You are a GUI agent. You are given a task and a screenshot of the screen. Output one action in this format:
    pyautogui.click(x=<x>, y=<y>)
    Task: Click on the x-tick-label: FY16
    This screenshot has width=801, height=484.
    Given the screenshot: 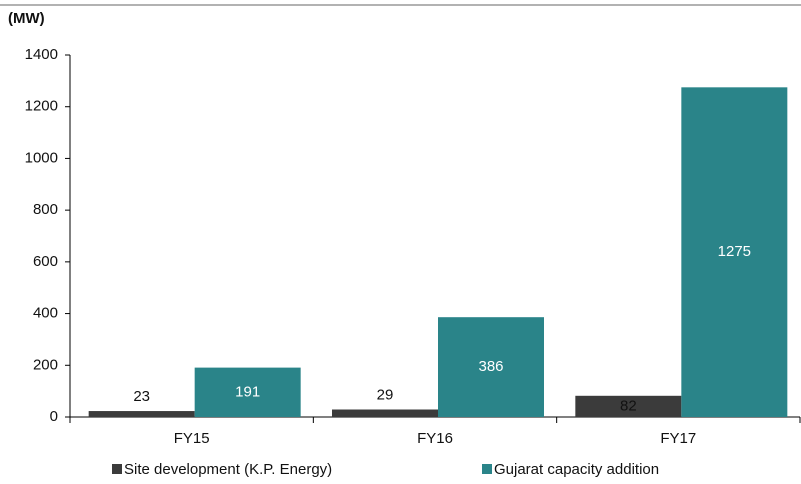 What is the action you would take?
    pyautogui.click(x=435, y=438)
    